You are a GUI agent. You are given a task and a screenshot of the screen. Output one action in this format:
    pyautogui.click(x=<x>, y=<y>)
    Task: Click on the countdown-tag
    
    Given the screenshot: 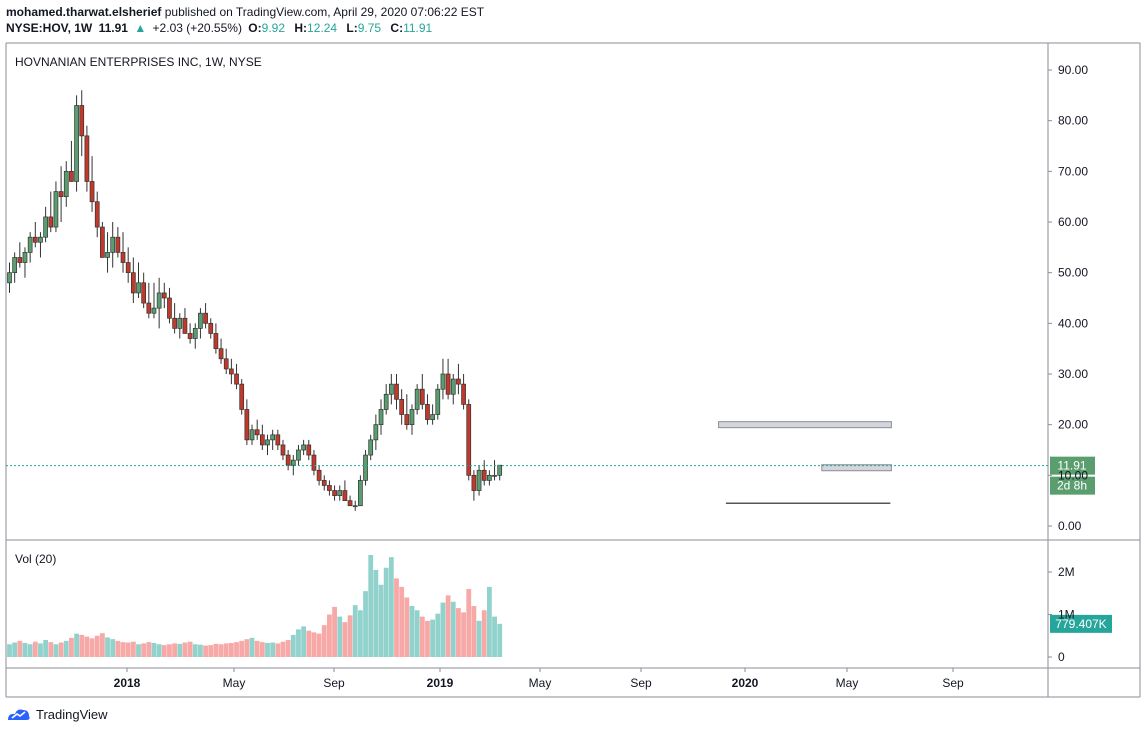 What is the action you would take?
    pyautogui.click(x=1072, y=485)
    